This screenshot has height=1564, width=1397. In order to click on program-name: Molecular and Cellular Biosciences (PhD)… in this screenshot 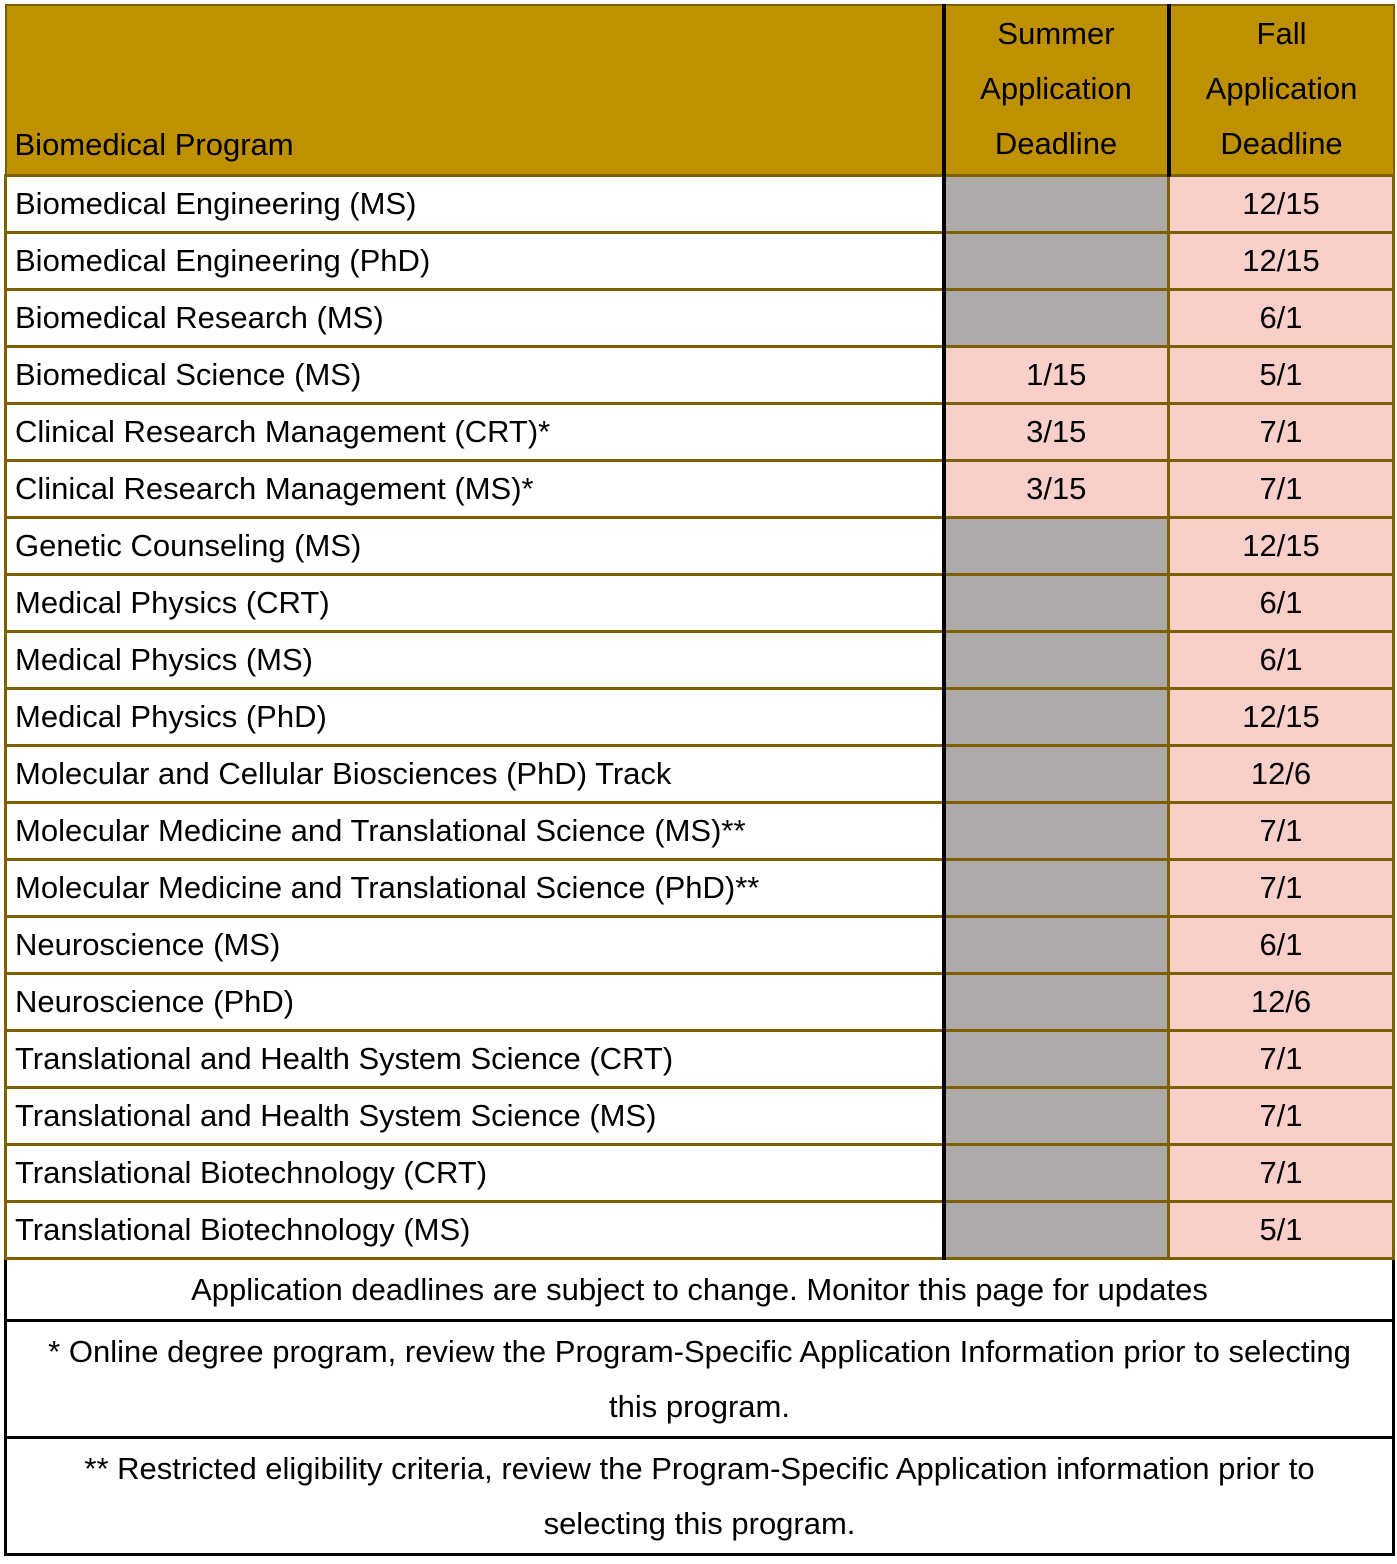, I will do `click(474, 774)`.